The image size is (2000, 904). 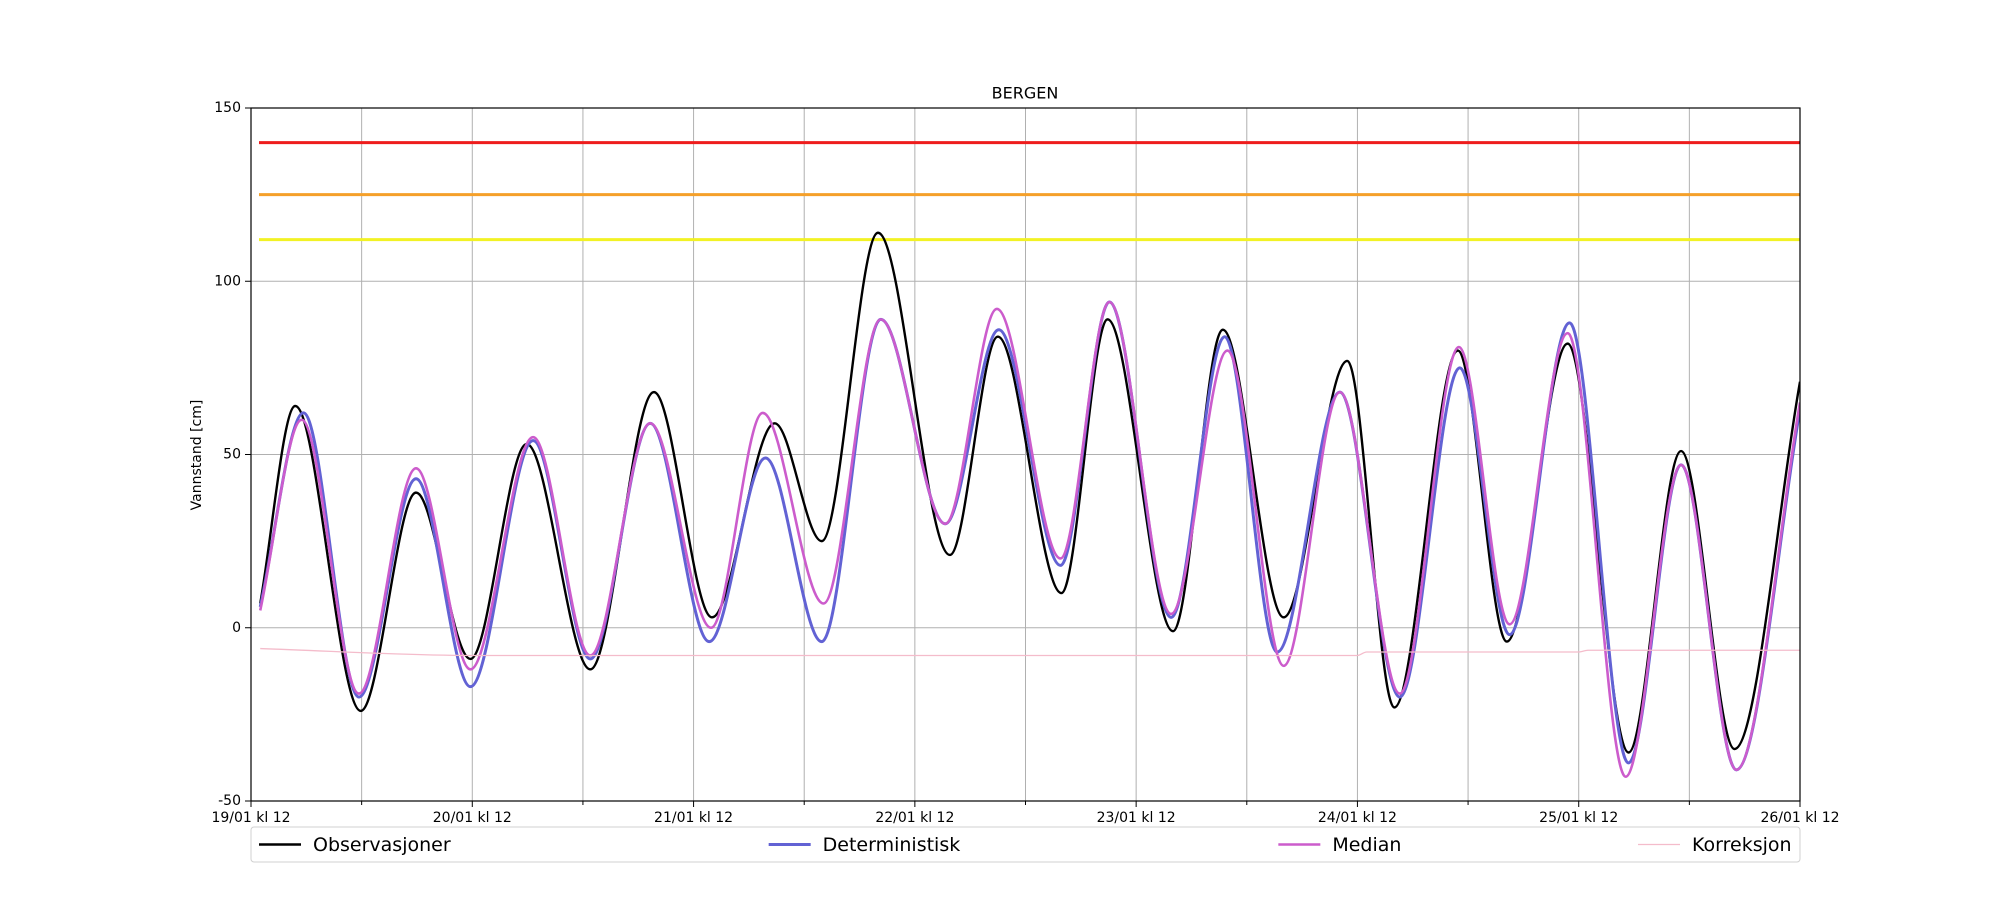 What do you see at coordinates (1357, 818) in the screenshot?
I see `x-tick-label: 24/01 kl 12` at bounding box center [1357, 818].